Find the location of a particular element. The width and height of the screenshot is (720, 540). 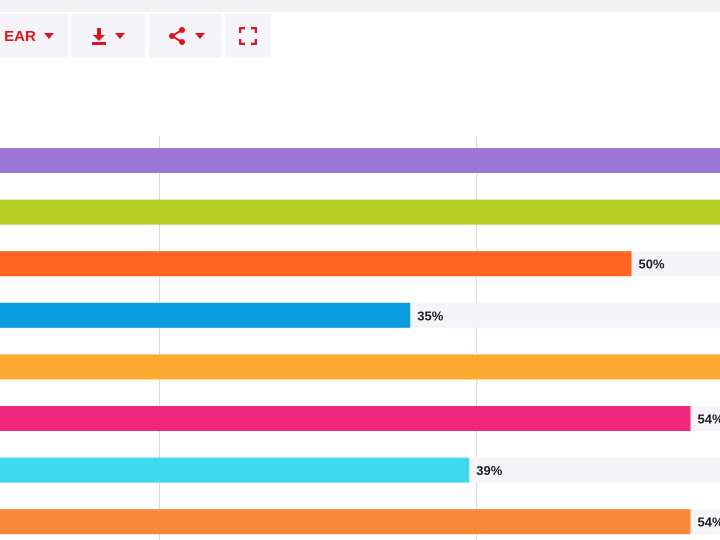

bar-value-label: 35% is located at coordinates (430, 315).